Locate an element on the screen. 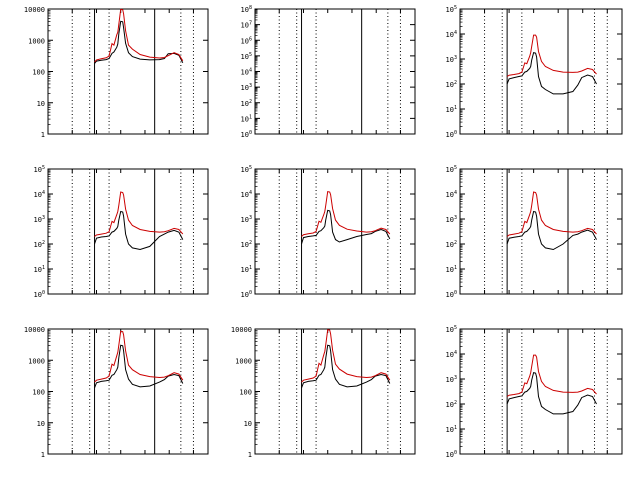  plot-panel-det-3: 10⁰ 10¹ 10² 10³ 10⁴ 10⁵ is located at coordinates (534, 72).